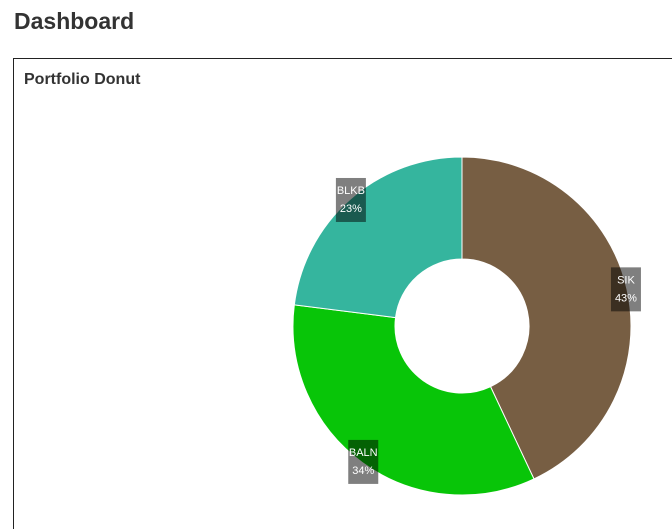  I want to click on value-label: 34%, so click(363, 471).